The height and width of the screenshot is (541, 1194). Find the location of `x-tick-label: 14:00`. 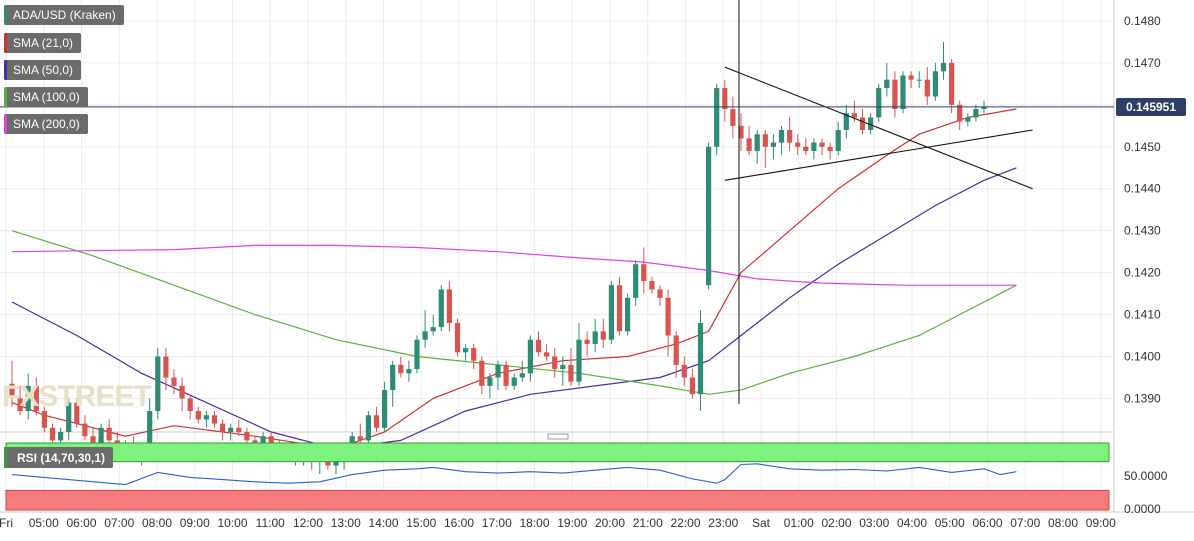

x-tick-label: 14:00 is located at coordinates (383, 523).